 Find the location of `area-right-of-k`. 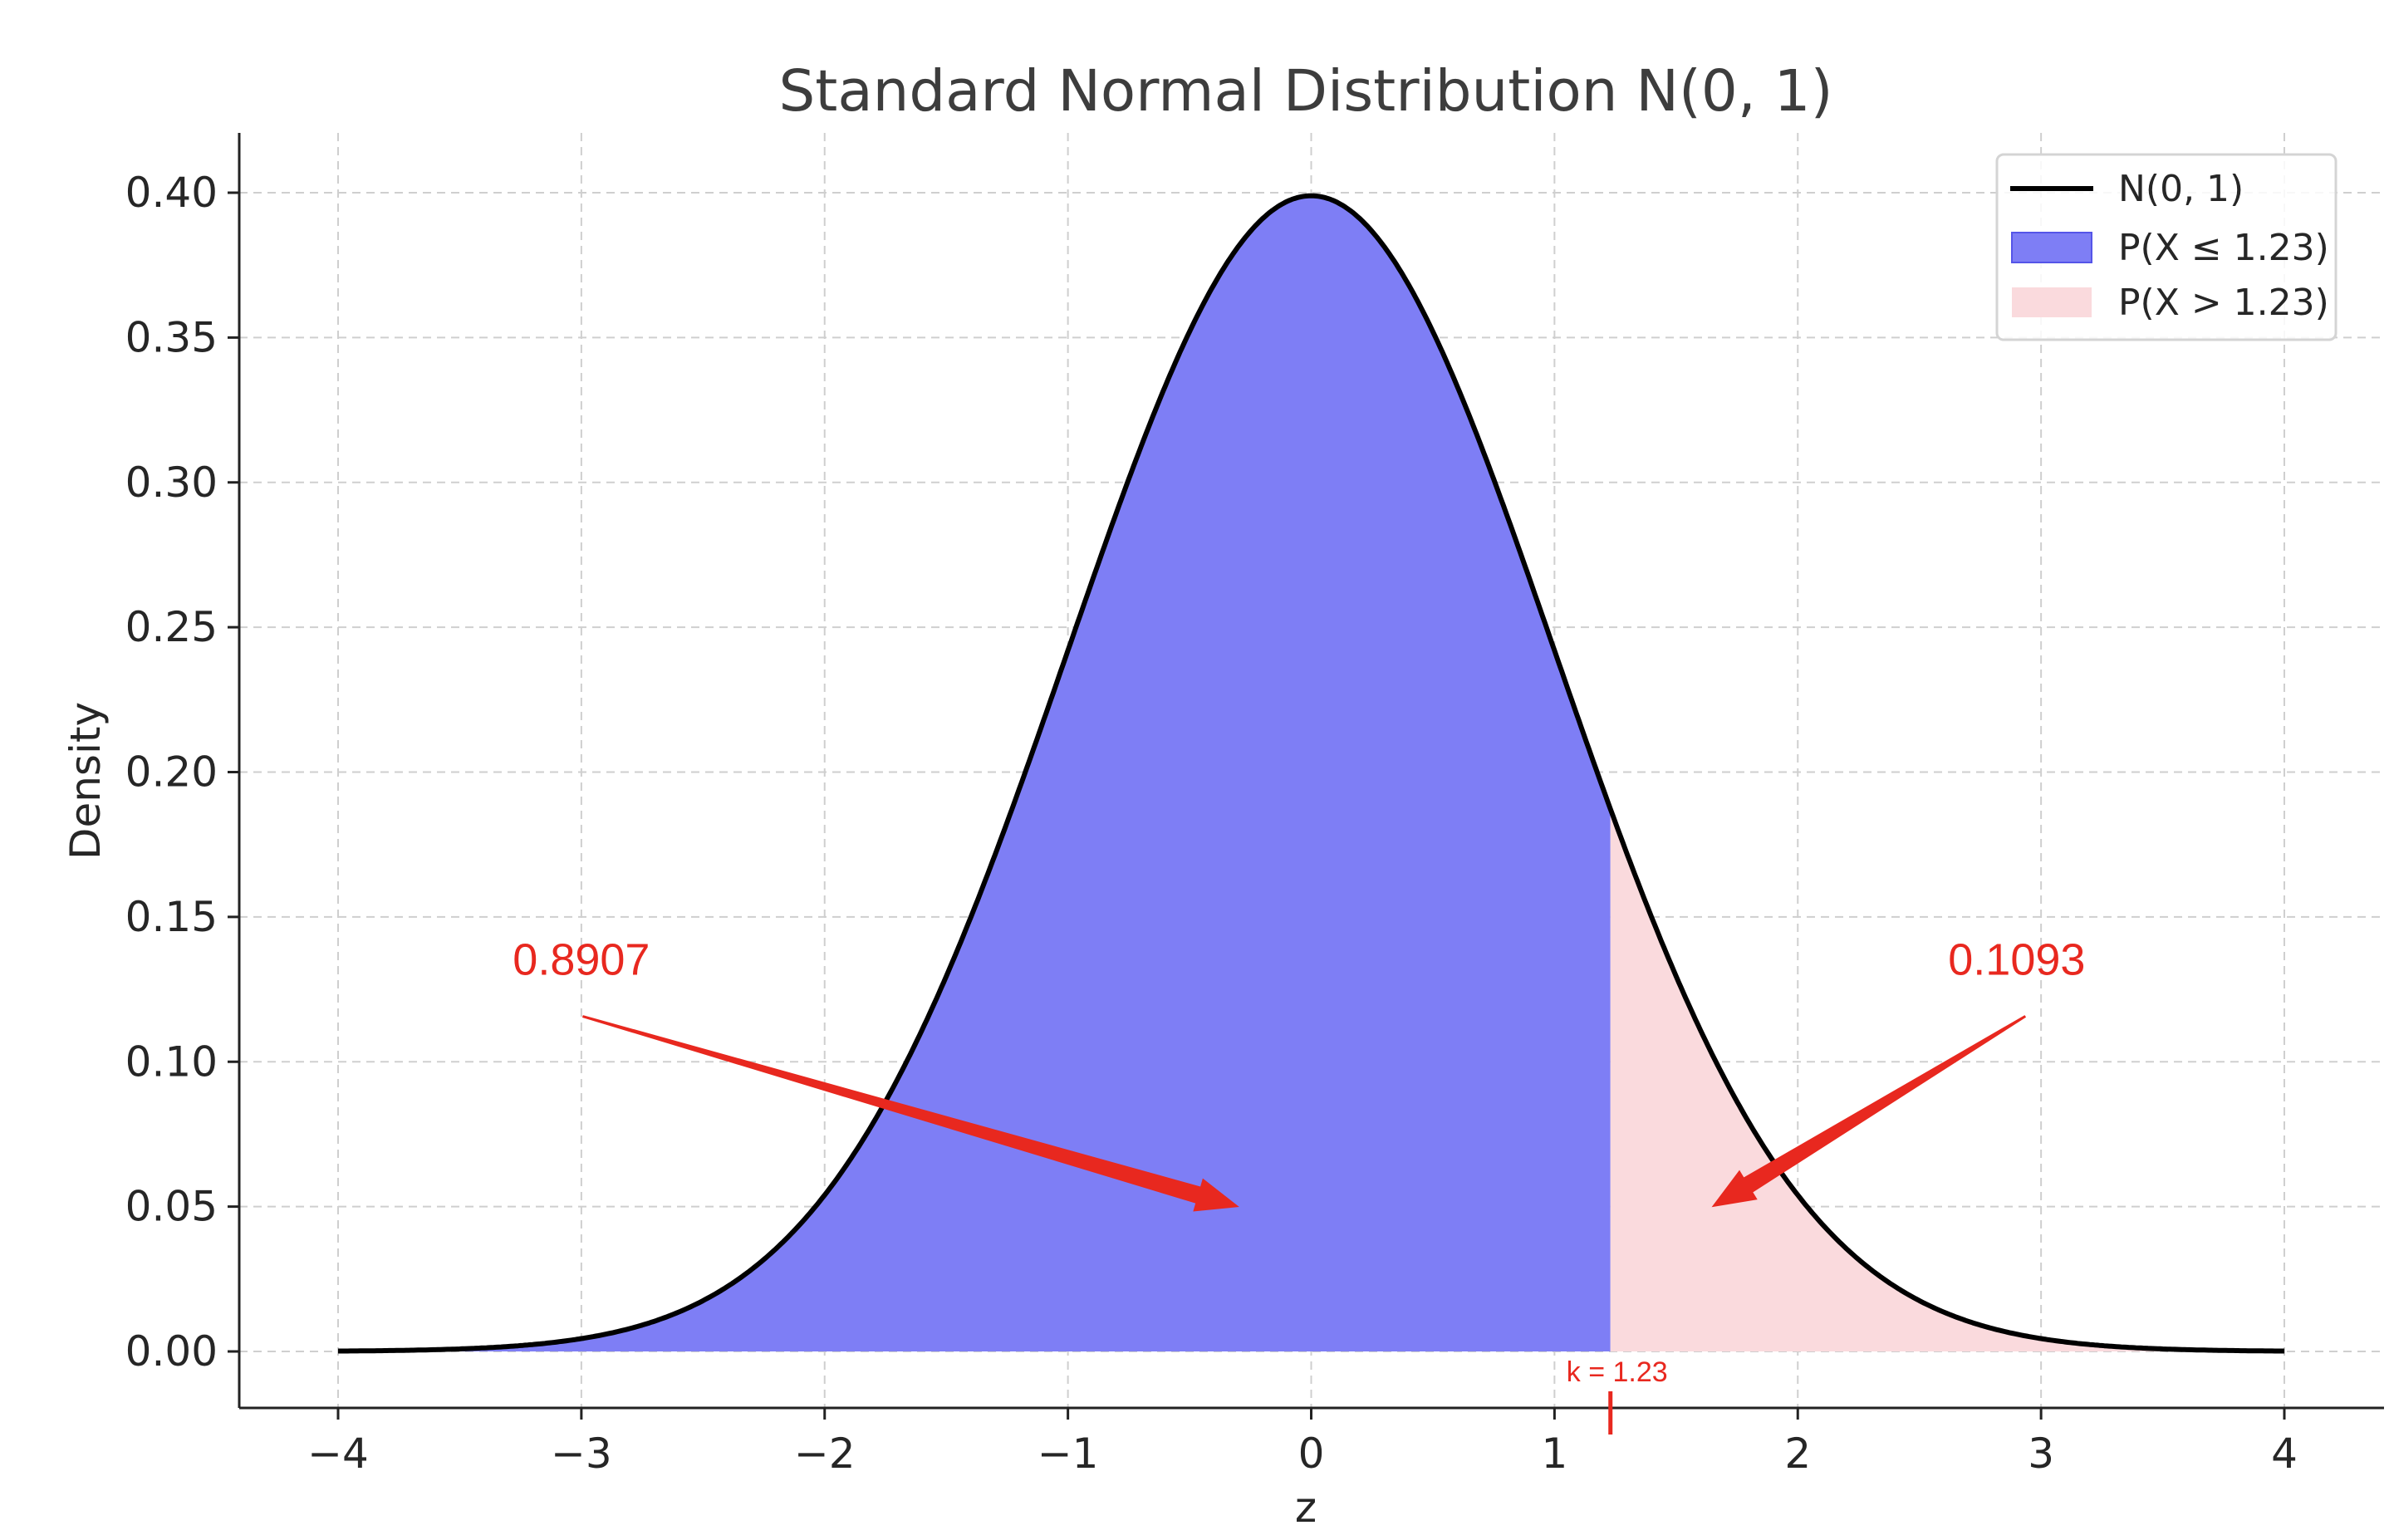

area-right-of-k is located at coordinates (1947, 1080).